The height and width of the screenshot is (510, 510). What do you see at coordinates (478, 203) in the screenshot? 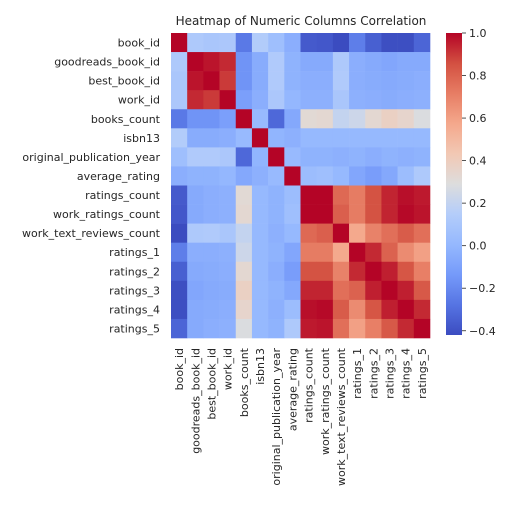
I see `colorbar-tick-label: 0.2` at bounding box center [478, 203].